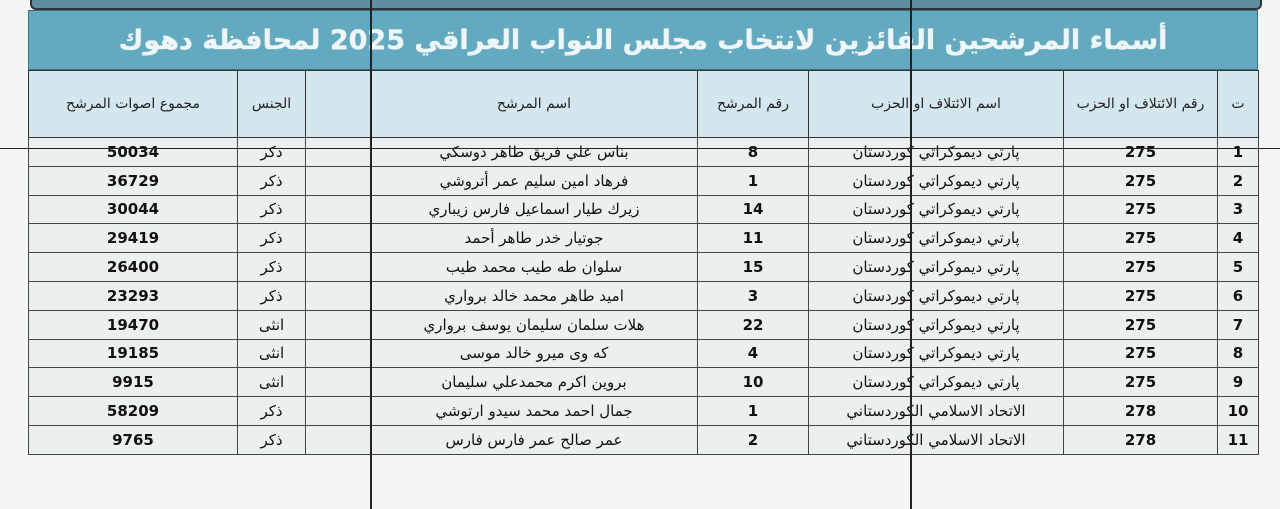 Image resolution: width=1280 pixels, height=509 pixels. I want to click on cell-votes: 26400, so click(133, 267).